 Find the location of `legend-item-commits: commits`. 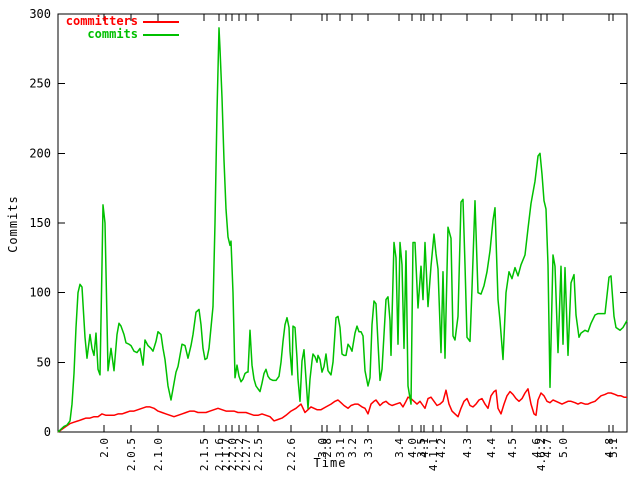

legend-item-commits: commits is located at coordinates (118, 34).